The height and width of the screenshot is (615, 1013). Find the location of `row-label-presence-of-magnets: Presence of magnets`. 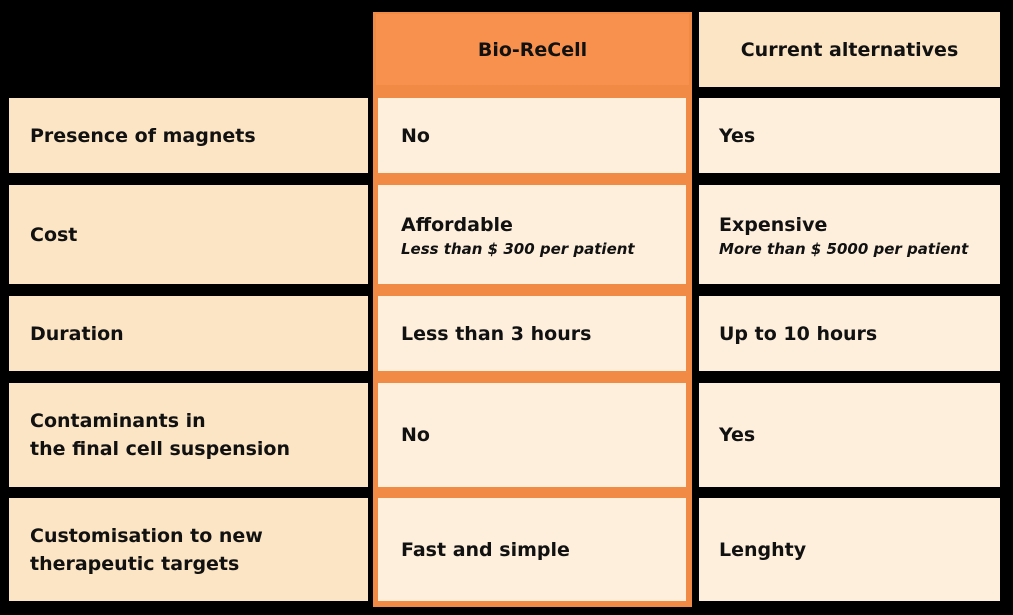

row-label-presence-of-magnets: Presence of magnets is located at coordinates (188, 135).